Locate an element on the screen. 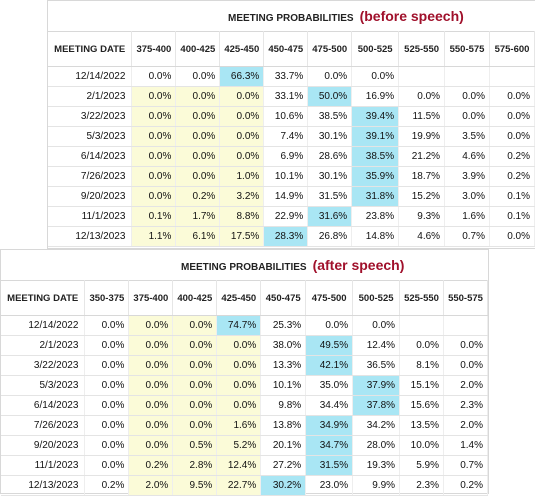  probability-cell: 31.5% is located at coordinates (330, 196).